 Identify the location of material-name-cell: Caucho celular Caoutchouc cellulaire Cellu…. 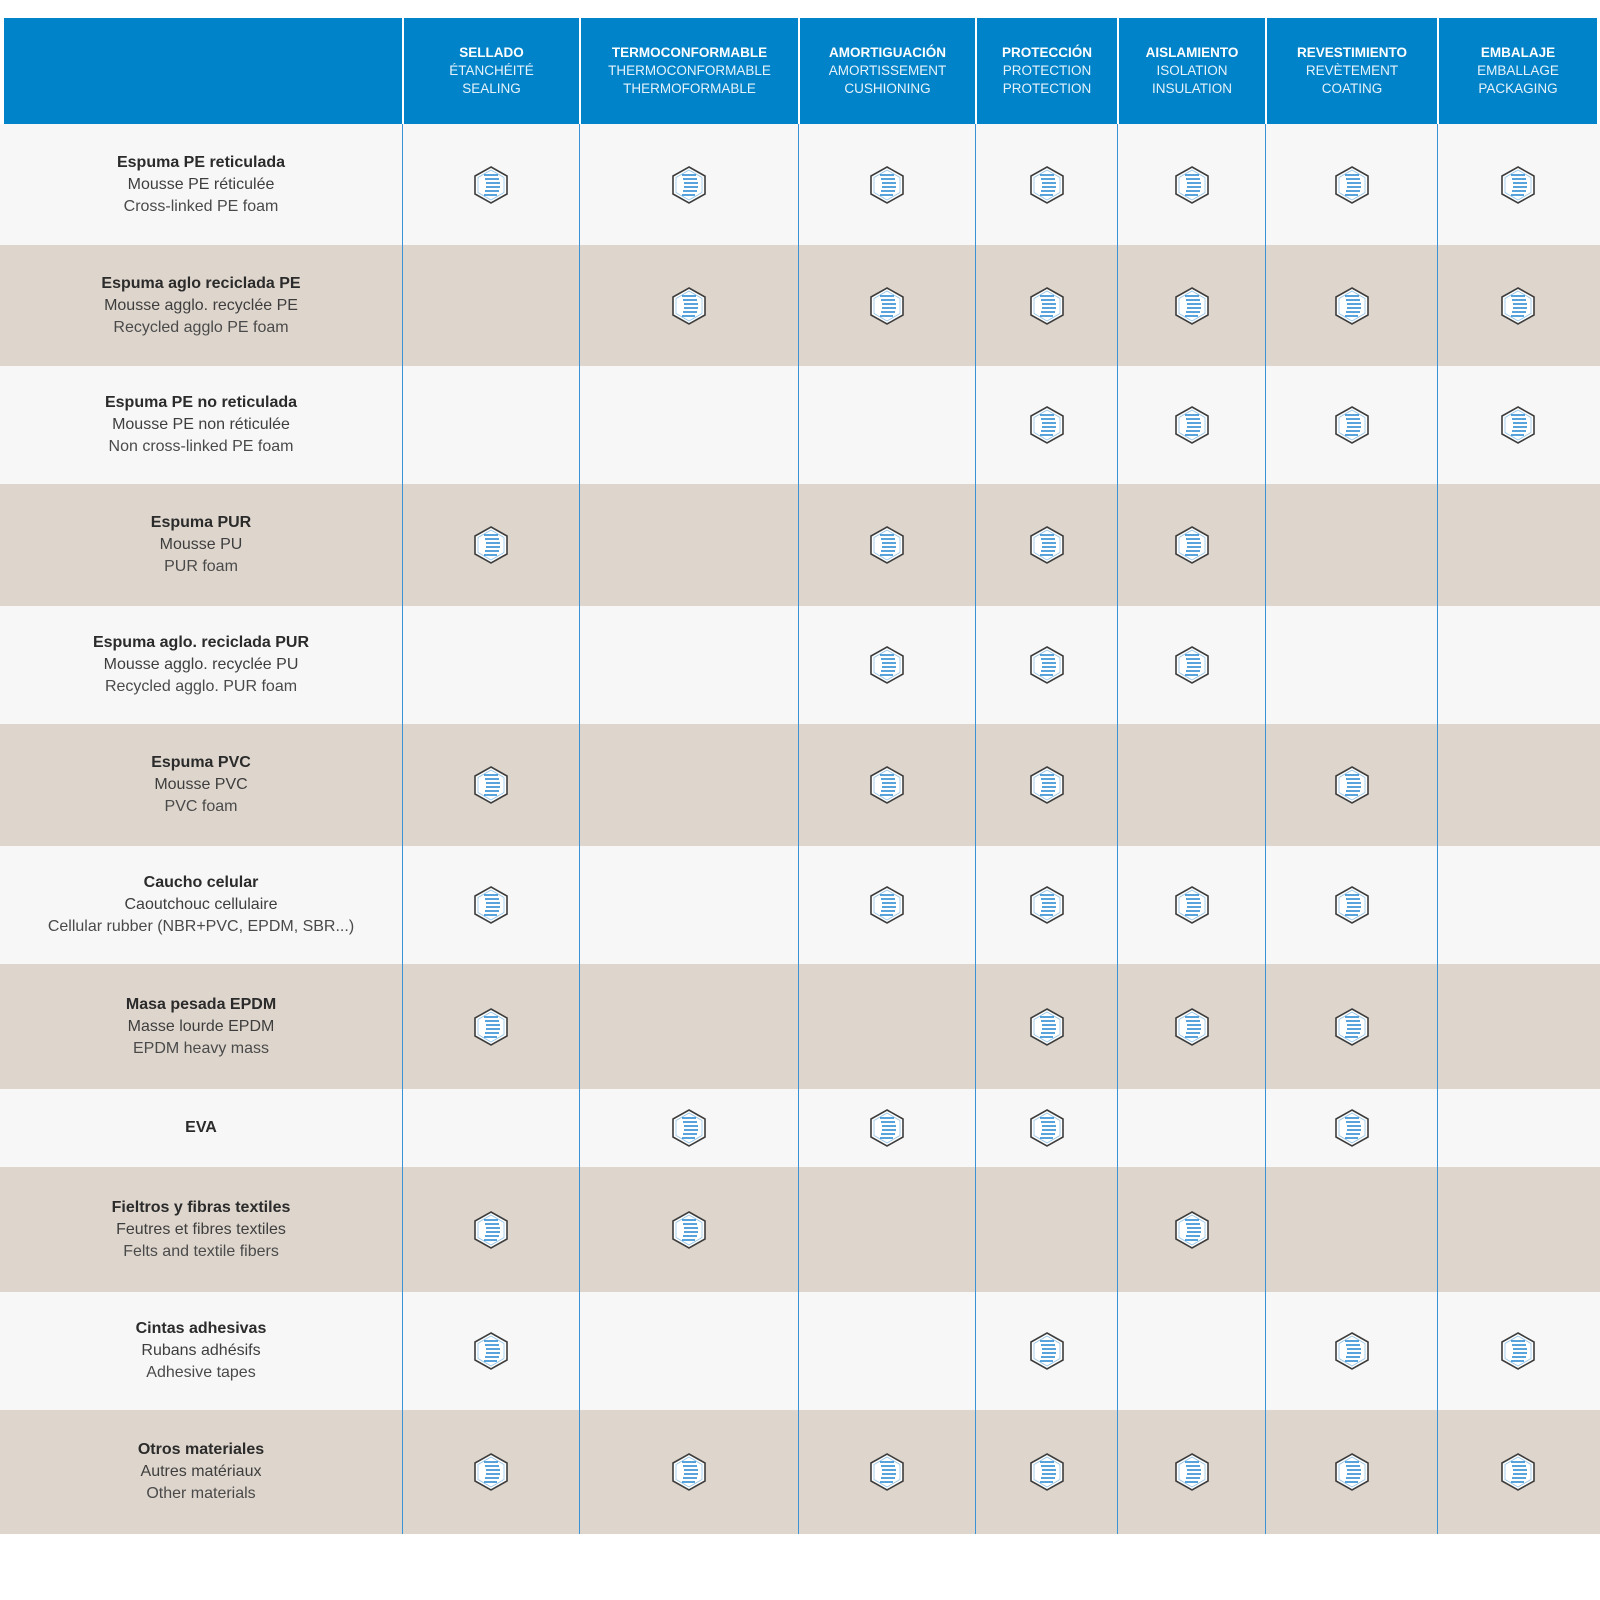
(201, 905).